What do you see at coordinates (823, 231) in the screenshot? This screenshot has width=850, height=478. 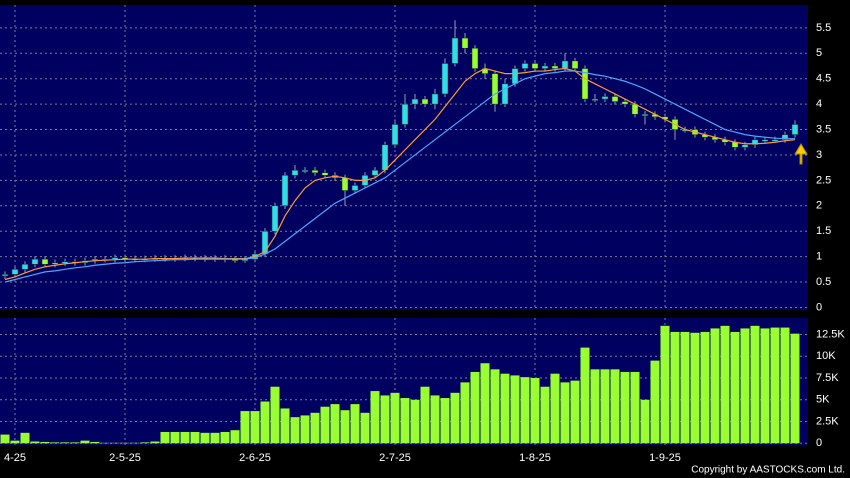 I see `y-tick-label: 1.5` at bounding box center [823, 231].